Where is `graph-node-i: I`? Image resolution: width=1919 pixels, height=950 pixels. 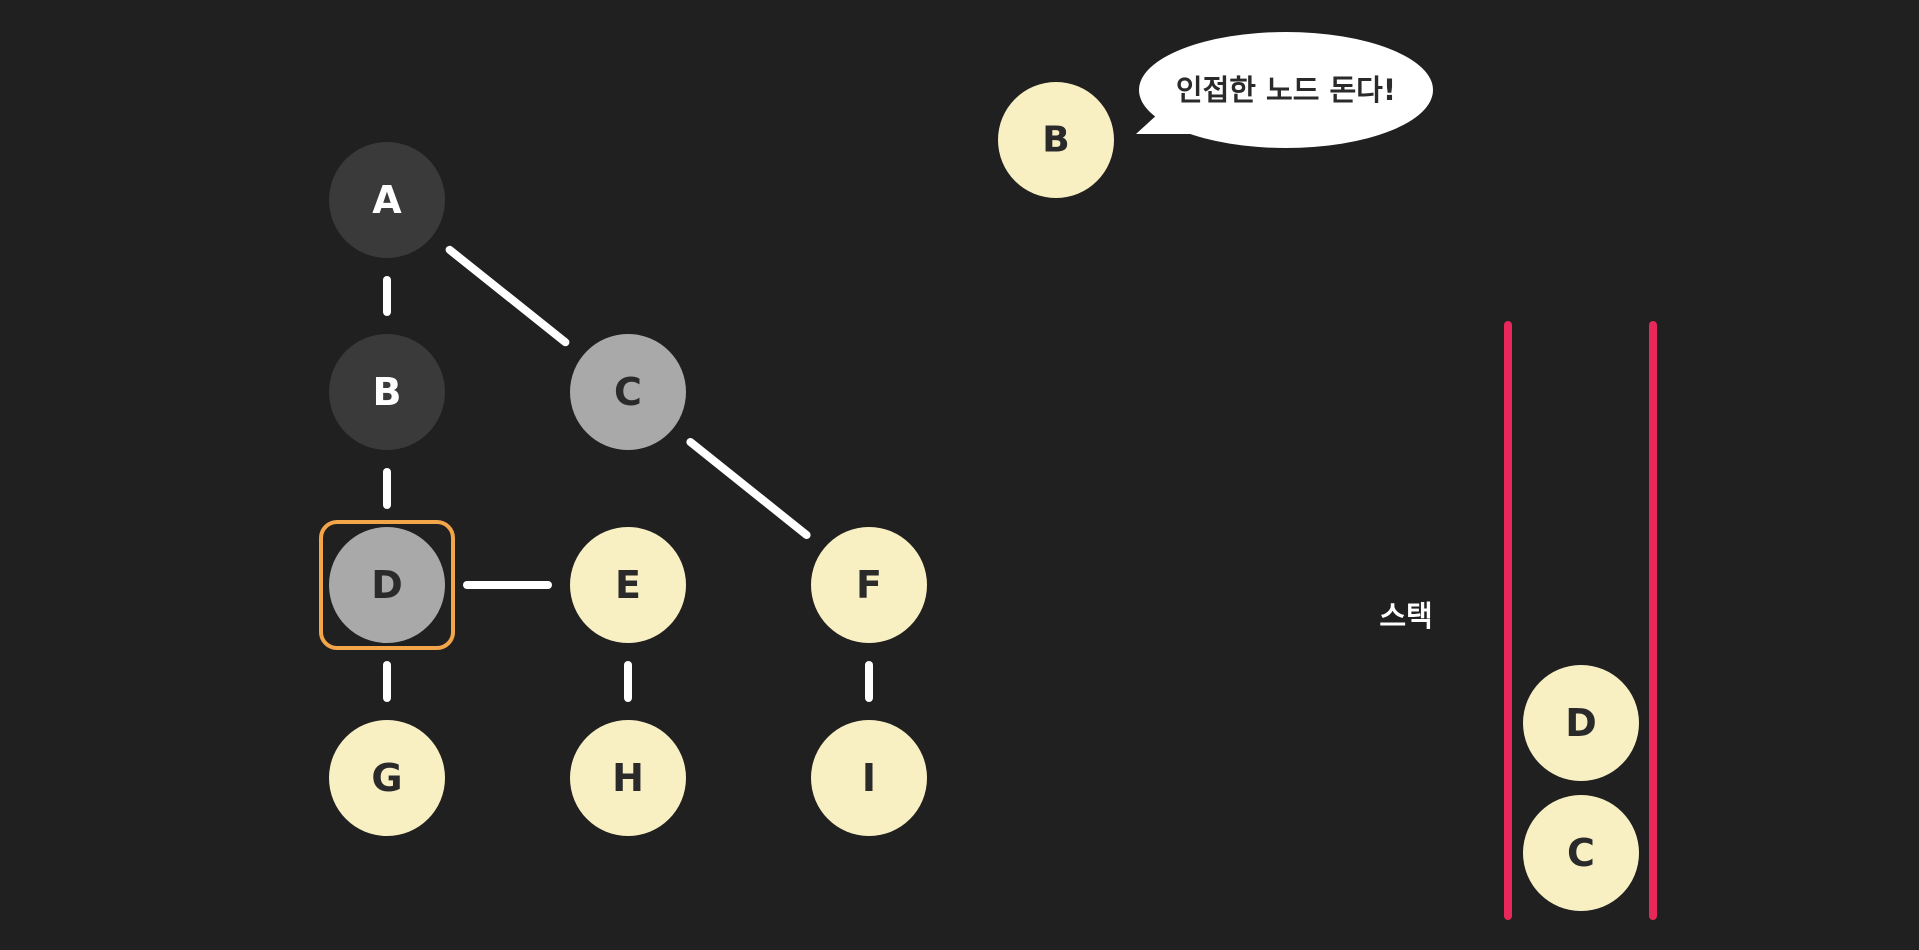
graph-node-i: I is located at coordinates (869, 778).